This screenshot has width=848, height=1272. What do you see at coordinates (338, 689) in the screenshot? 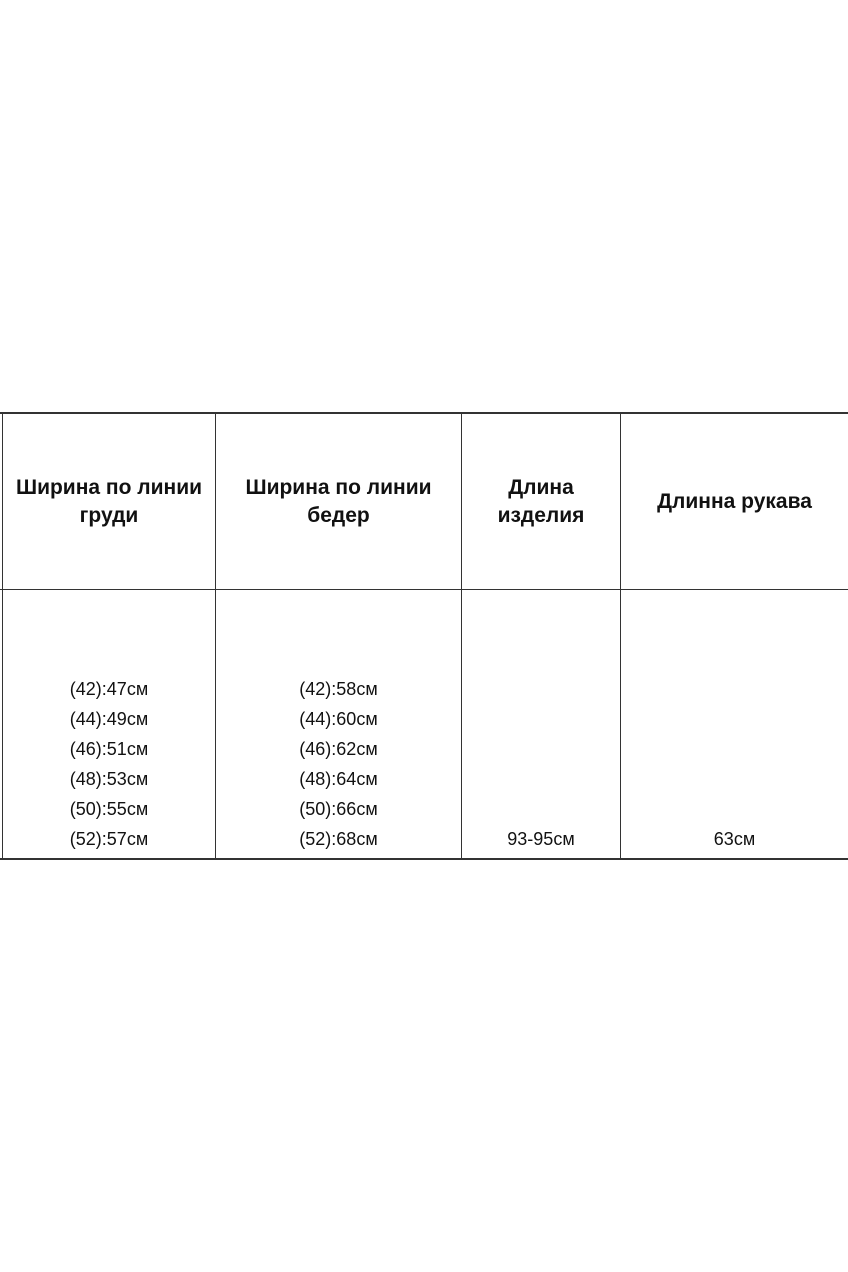
I see `table-cell: (42):58см` at bounding box center [338, 689].